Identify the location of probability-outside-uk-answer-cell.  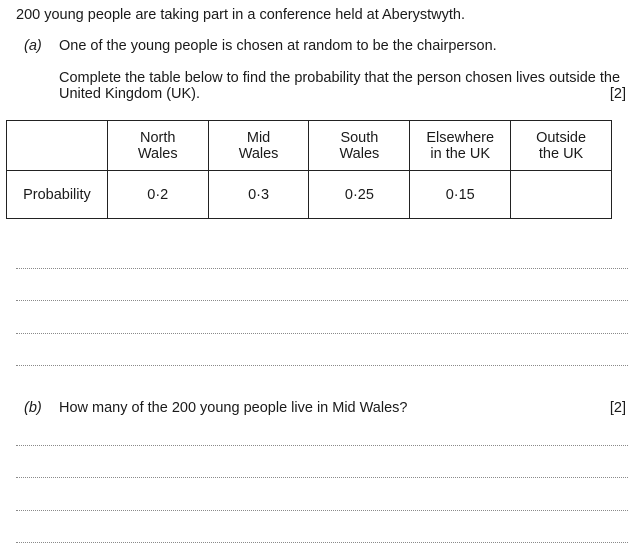
(561, 194).